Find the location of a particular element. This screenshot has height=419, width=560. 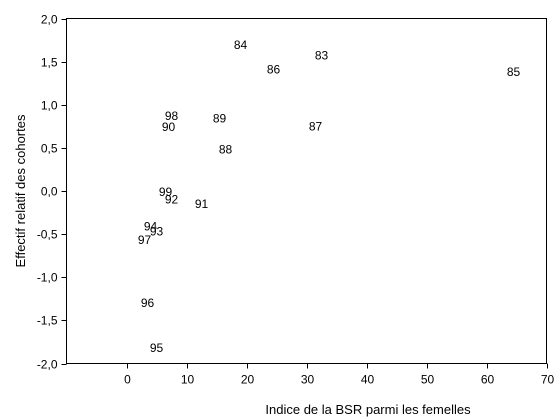

point-label: 84 is located at coordinates (241, 45).